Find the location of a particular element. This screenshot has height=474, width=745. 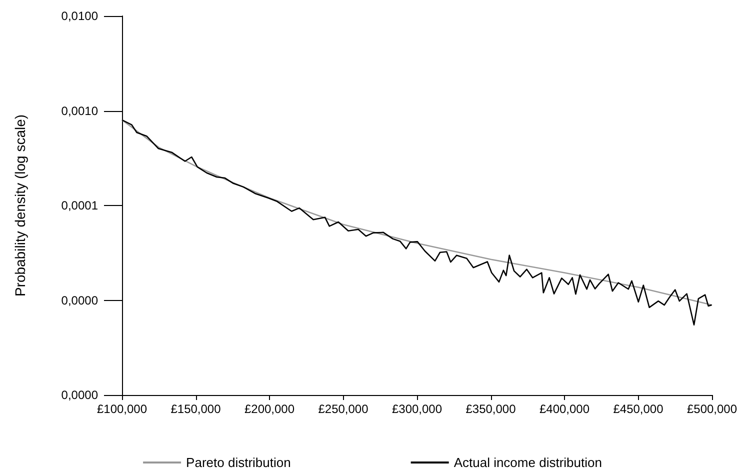

x-tick-label: £100,000 is located at coordinates (122, 409).